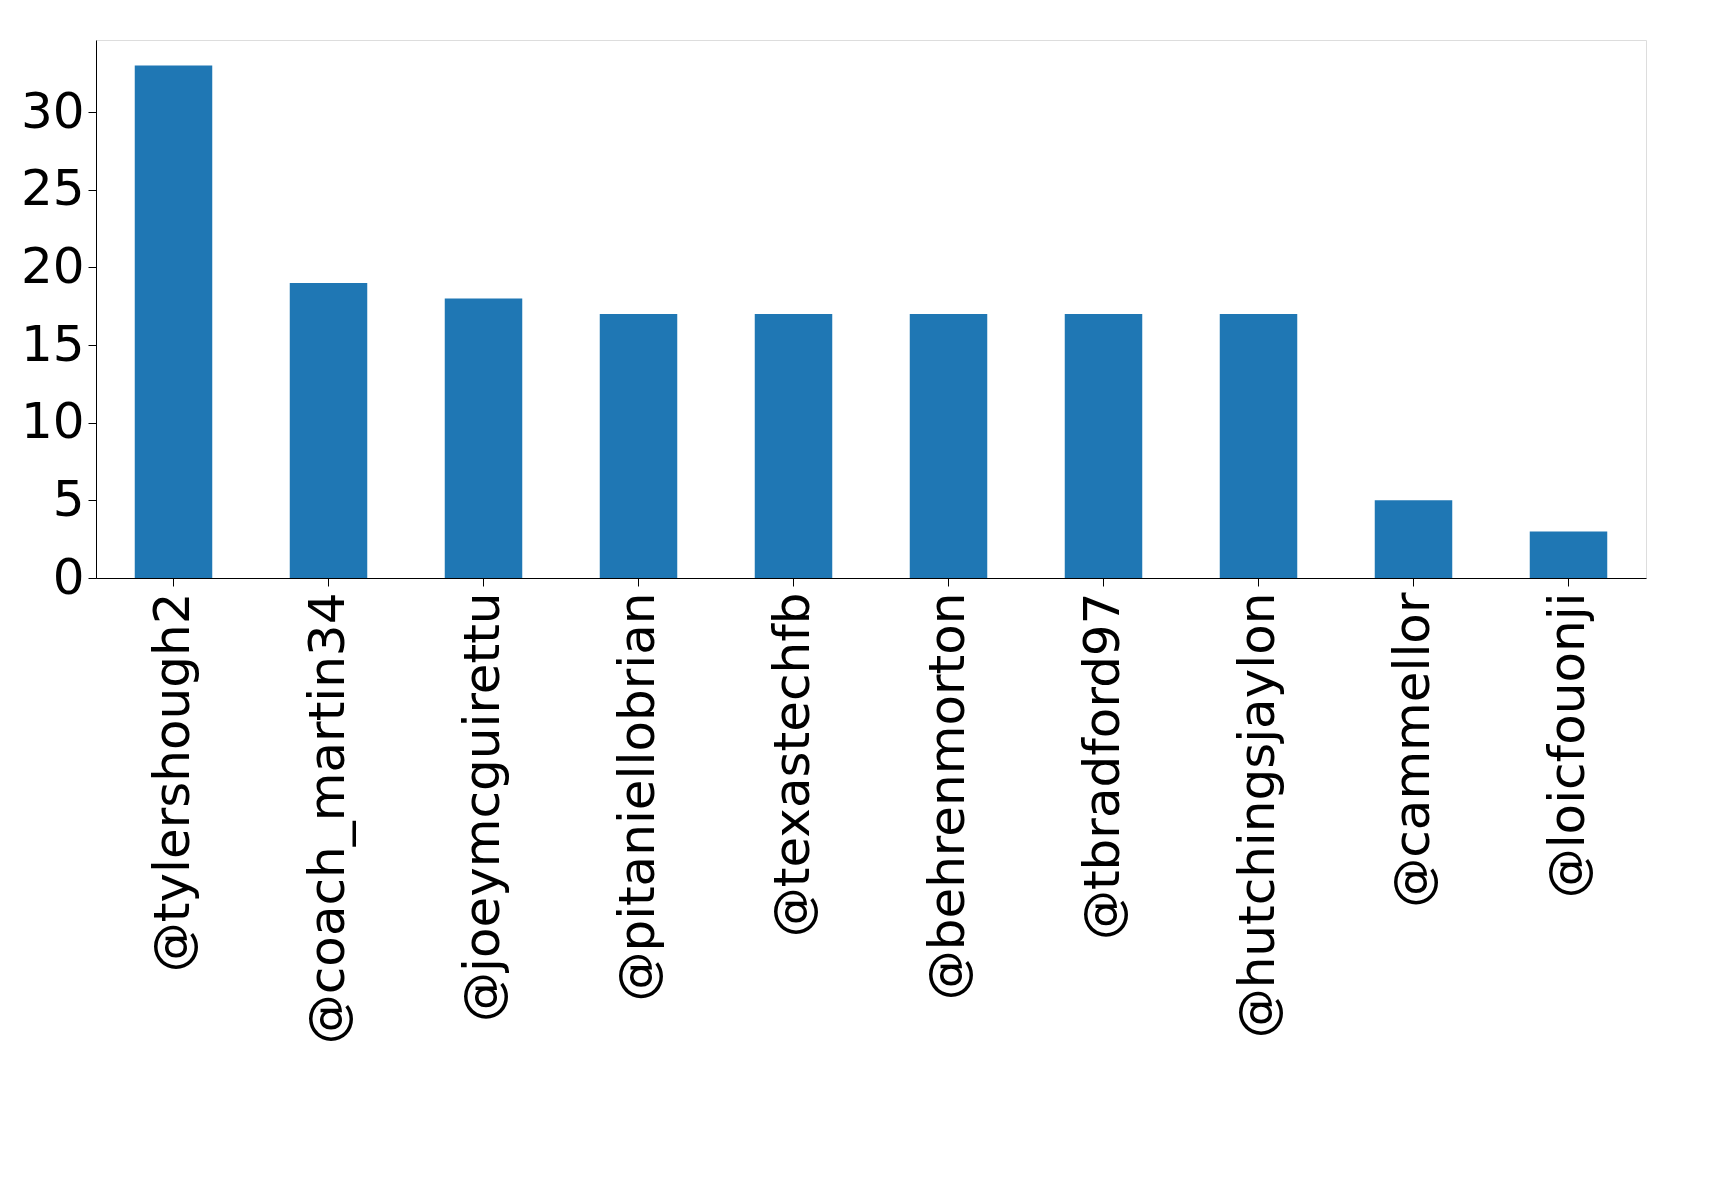 Image resolution: width=1719 pixels, height=1193 pixels. Describe the element at coordinates (68, 576) in the screenshot. I see `y-tick-label: 0` at that location.